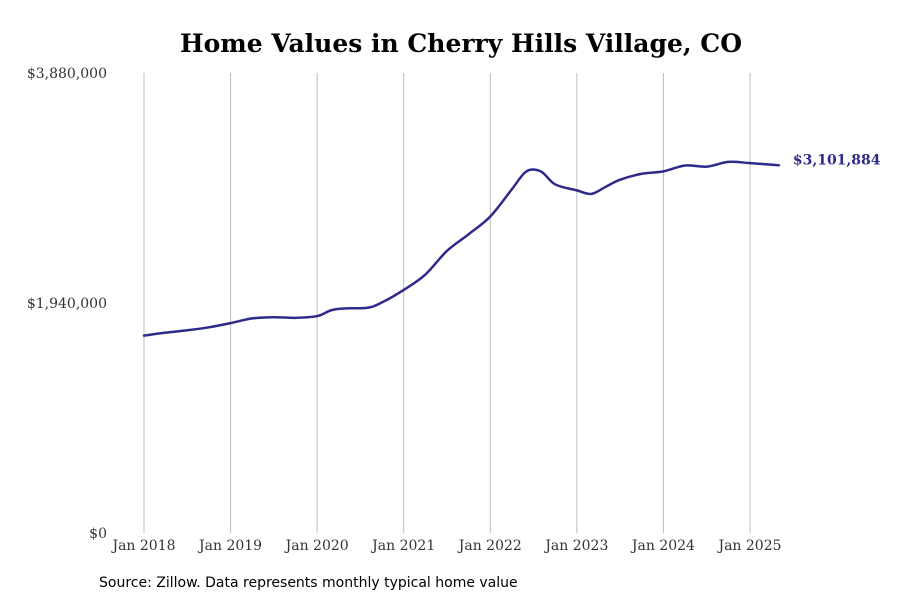 This screenshot has height=600, width=900. What do you see at coordinates (142, 546) in the screenshot?
I see `x-tick-label: Jan 2018` at bounding box center [142, 546].